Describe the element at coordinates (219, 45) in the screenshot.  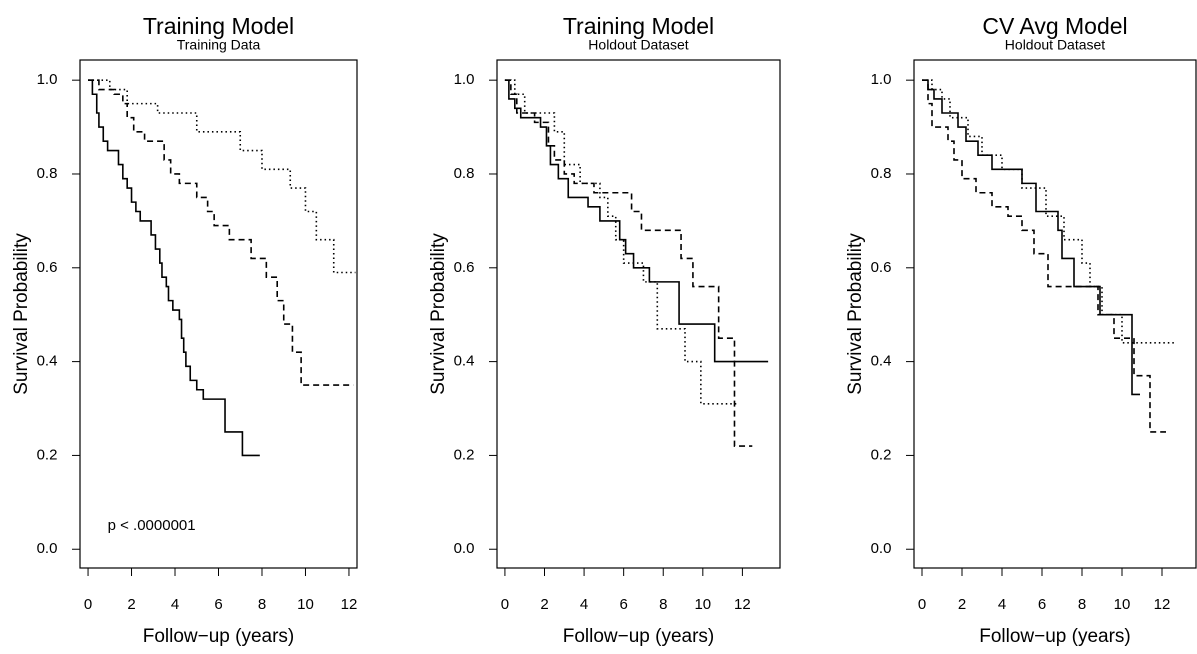
I see `chart-subtitle: Training Data` at that location.